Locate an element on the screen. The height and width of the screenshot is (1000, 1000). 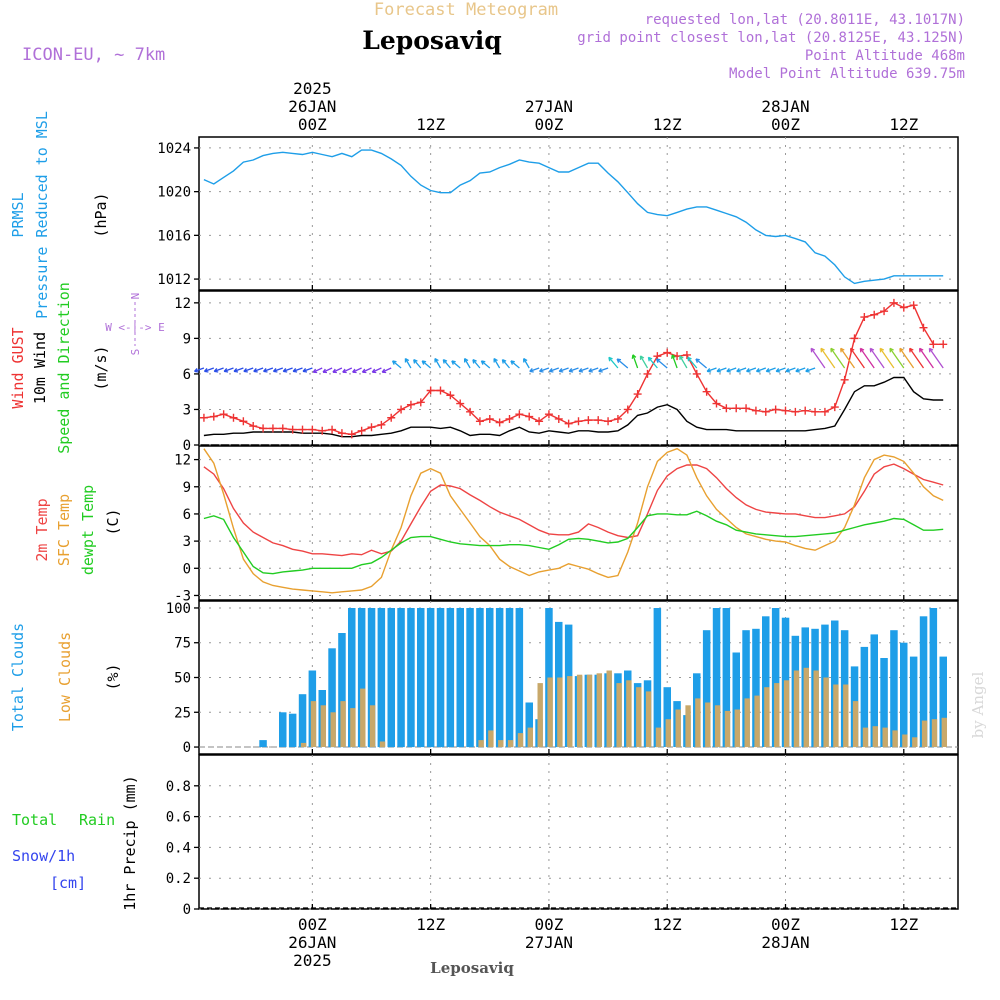
label-wind-10m: 10m Wind is located at coordinates (40, 368).